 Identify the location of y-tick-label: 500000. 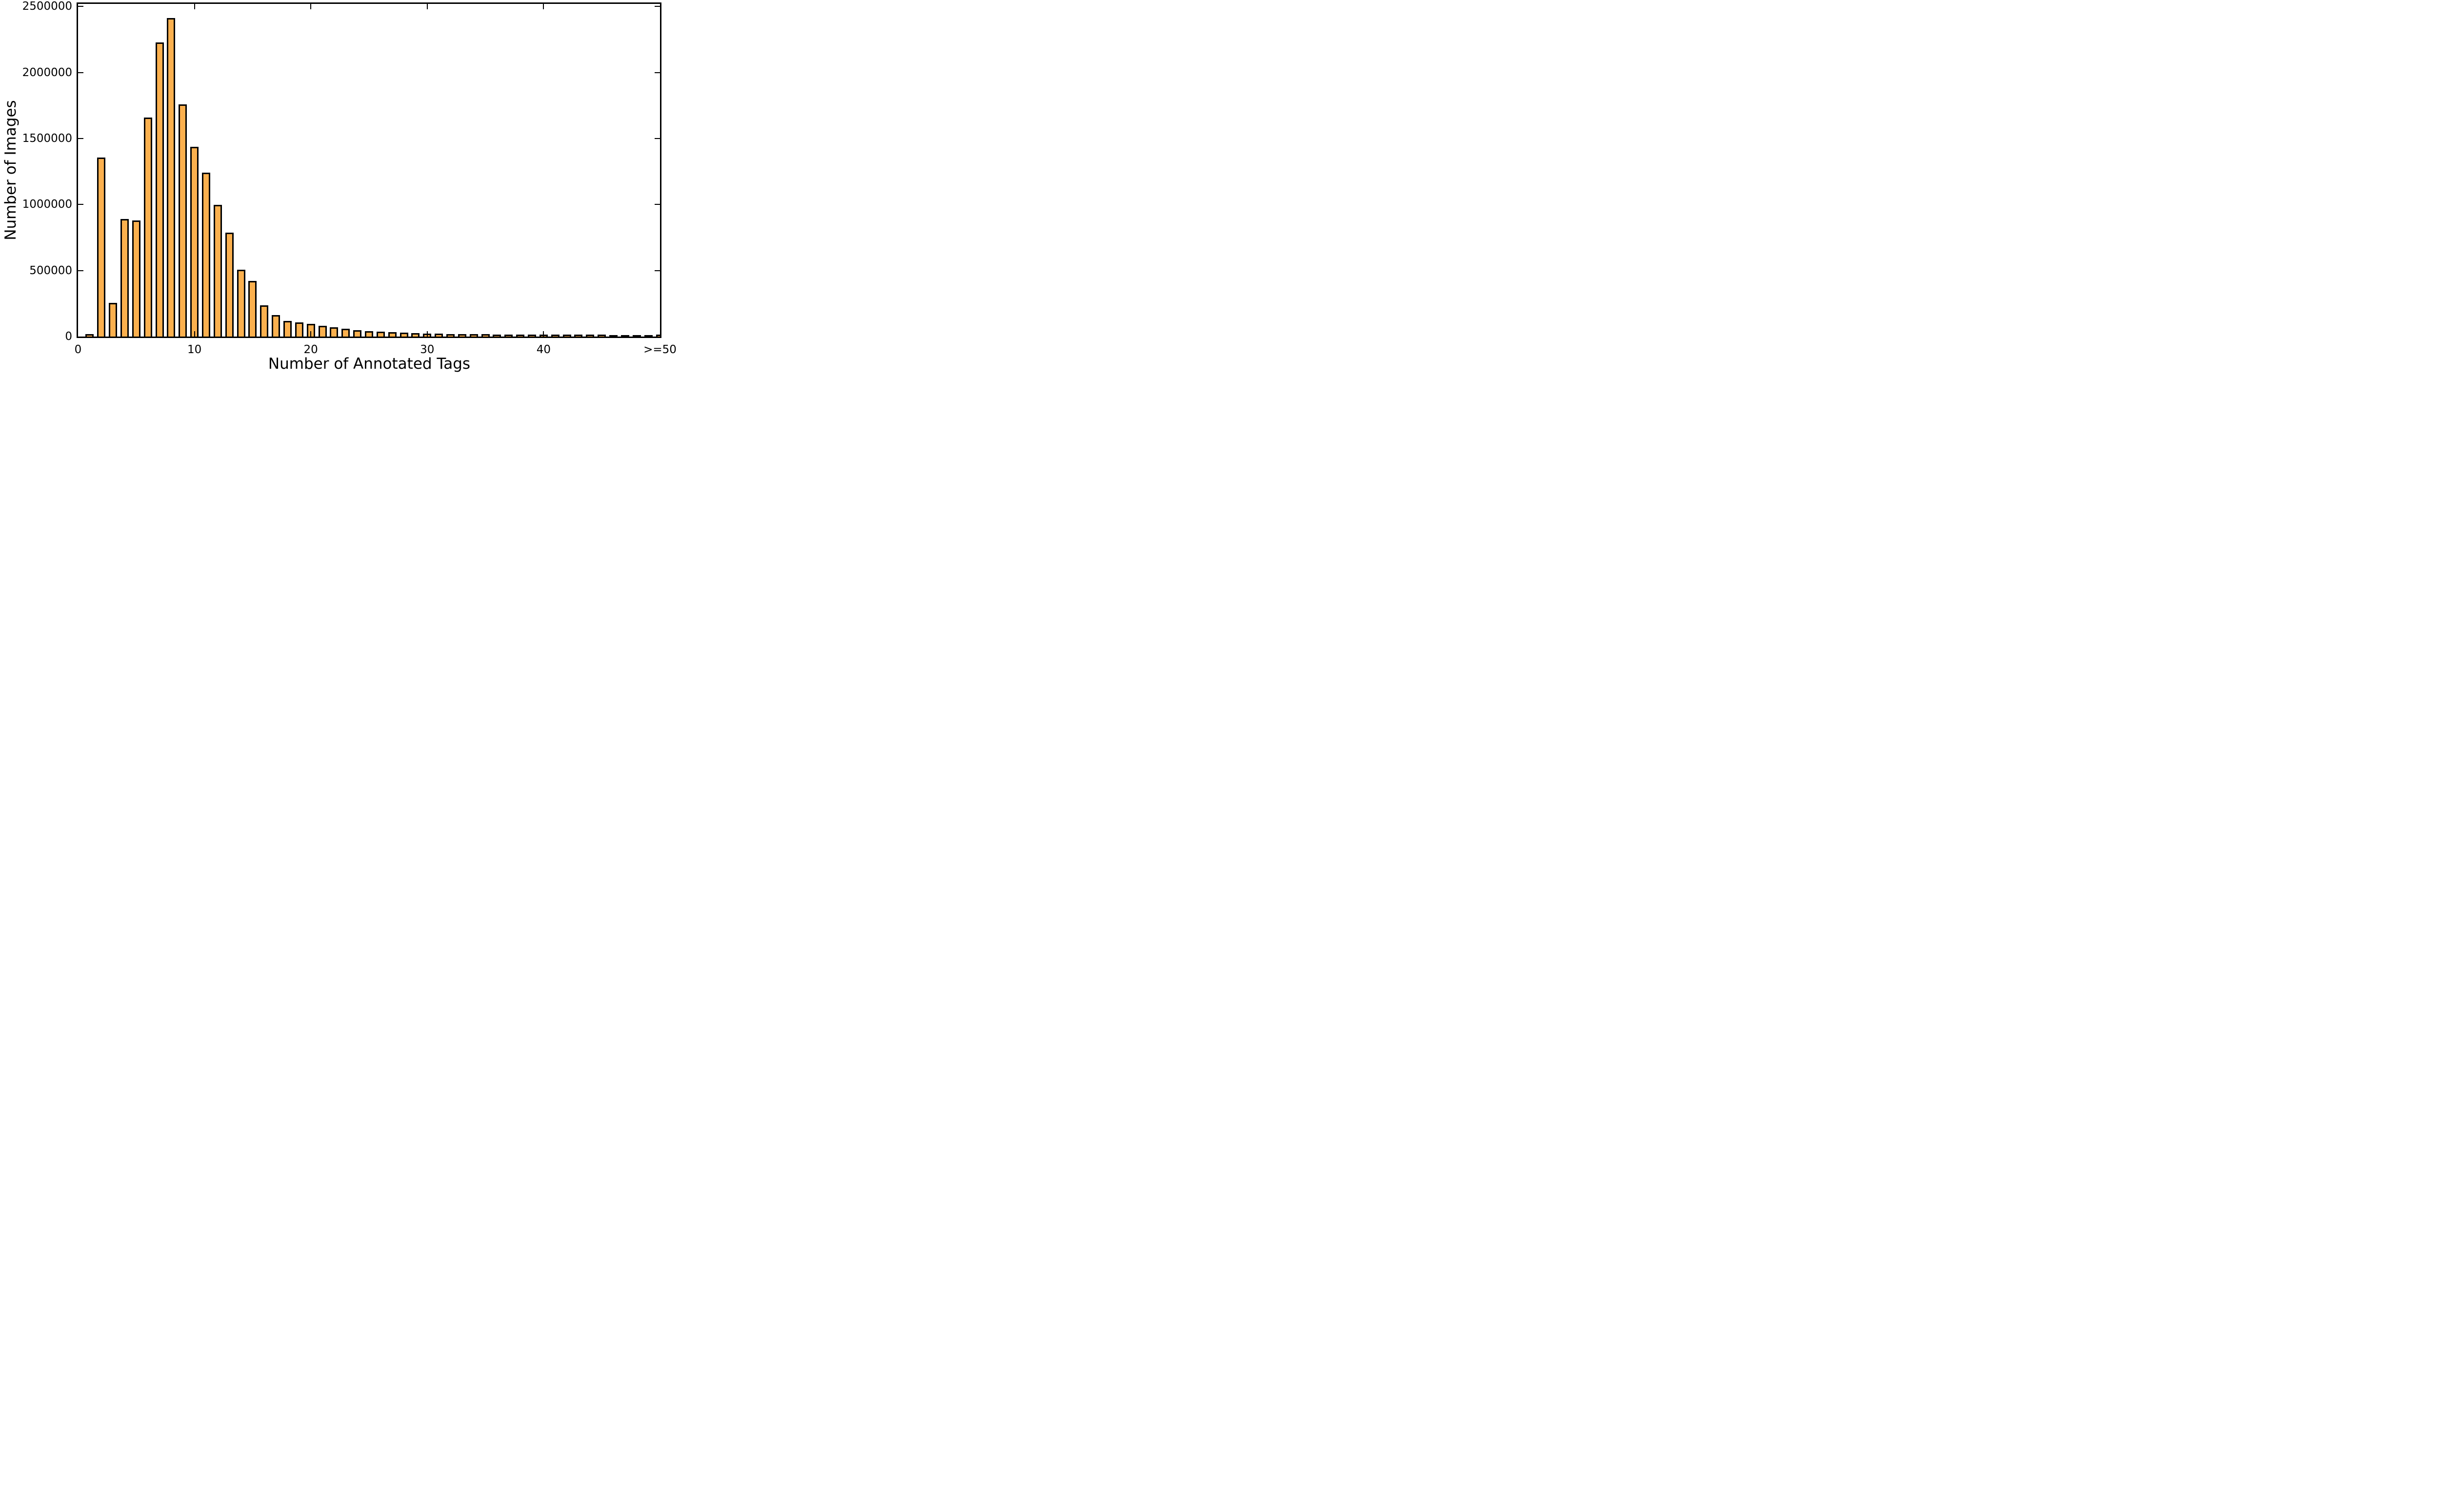
(51, 270).